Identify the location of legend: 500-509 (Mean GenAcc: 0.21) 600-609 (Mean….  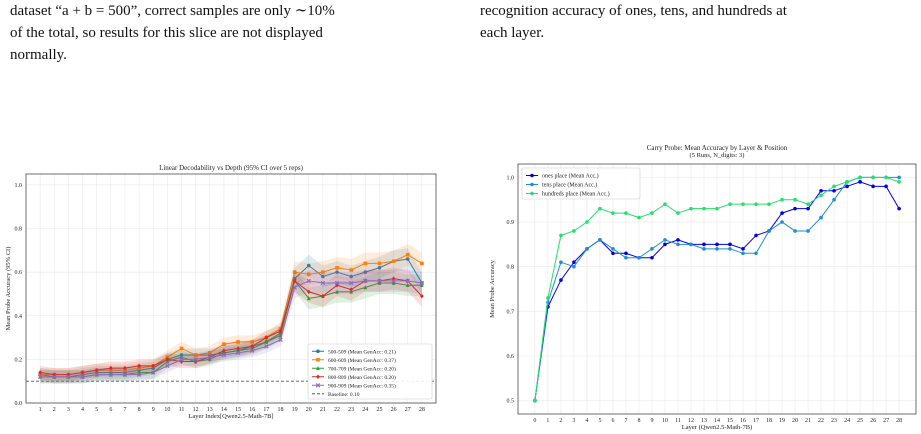
(370, 371).